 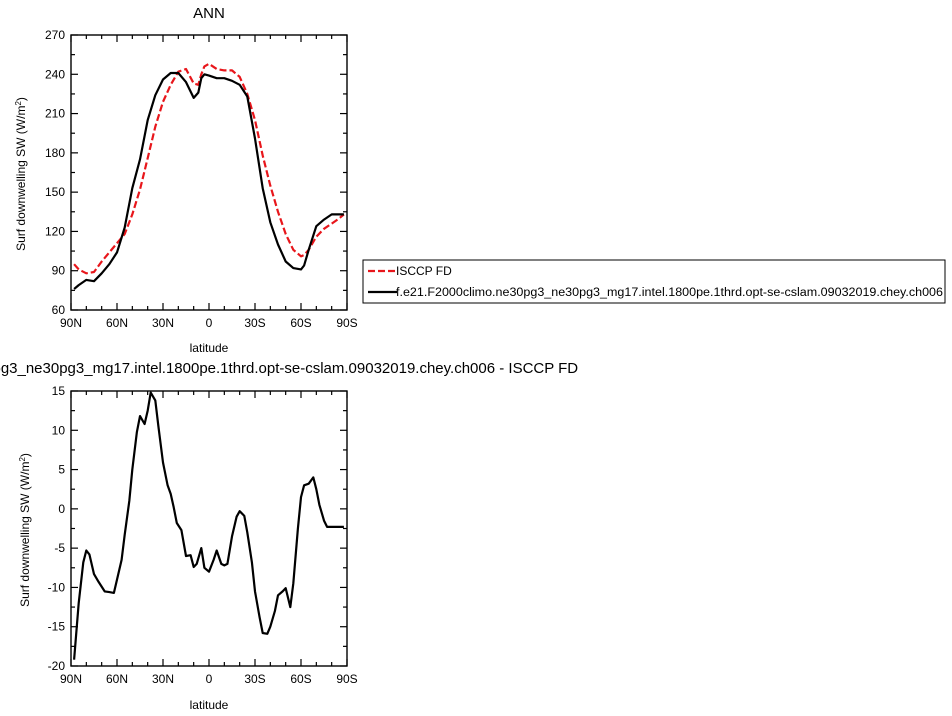 What do you see at coordinates (57, 627) in the screenshot?
I see `chart-bottom-y-tick-label: -15` at bounding box center [57, 627].